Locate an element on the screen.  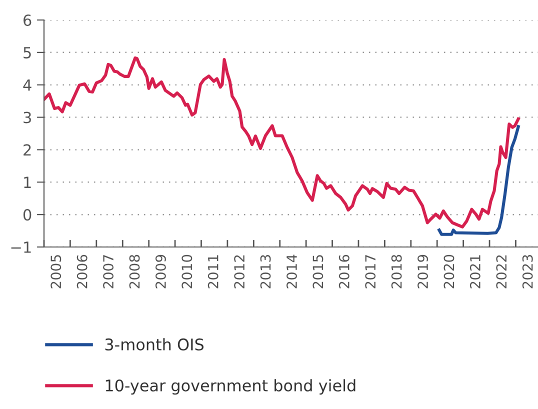
y-tick-label: 3 is located at coordinates (27, 118).